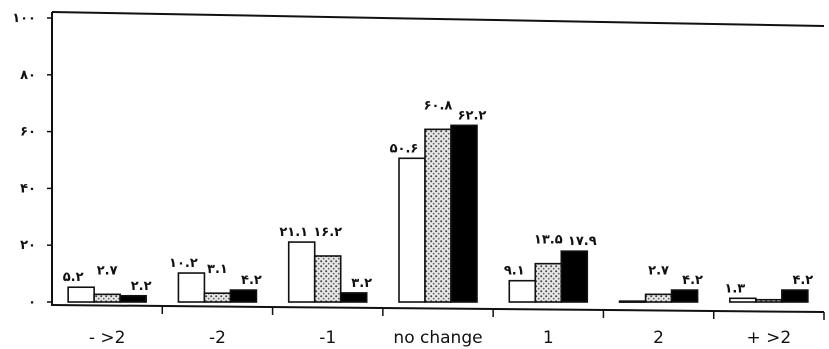  What do you see at coordinates (28, 132) in the screenshot?
I see `y-tick-label: ۶۰` at bounding box center [28, 132].